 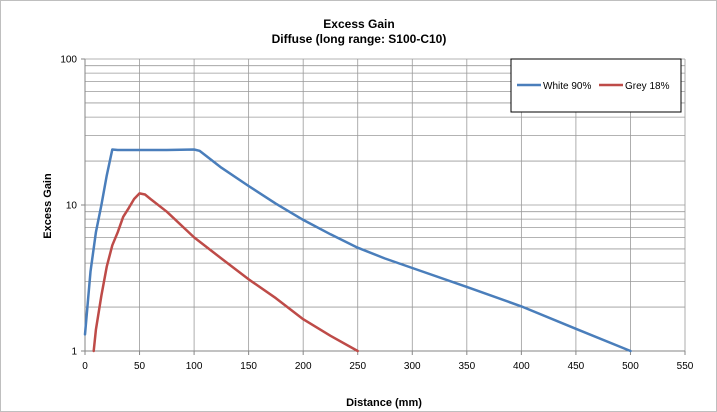 I want to click on x-tick-label: 150, so click(x=248, y=366).